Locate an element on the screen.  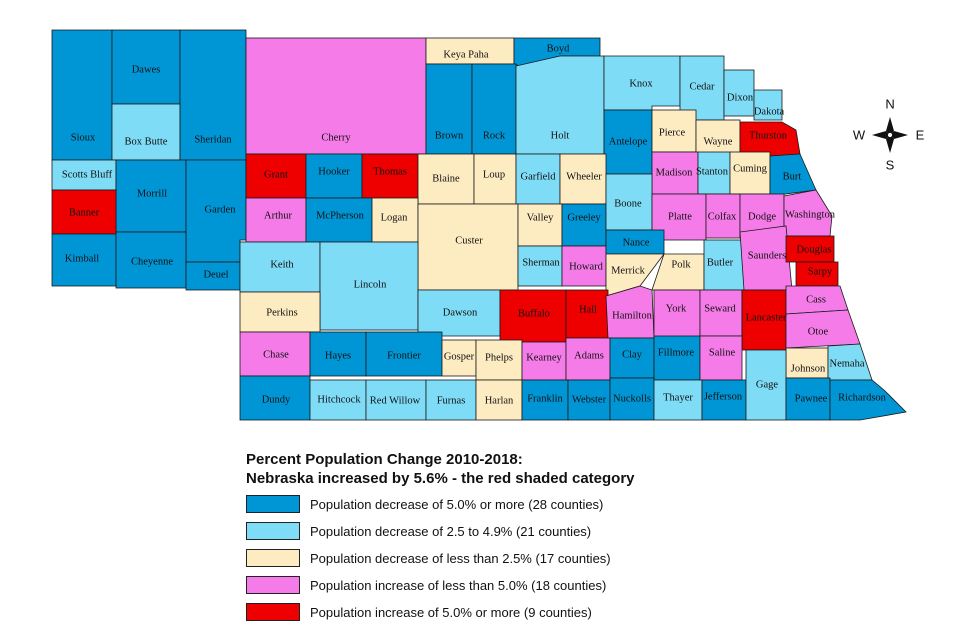
county-hayes is located at coordinates (338, 354).